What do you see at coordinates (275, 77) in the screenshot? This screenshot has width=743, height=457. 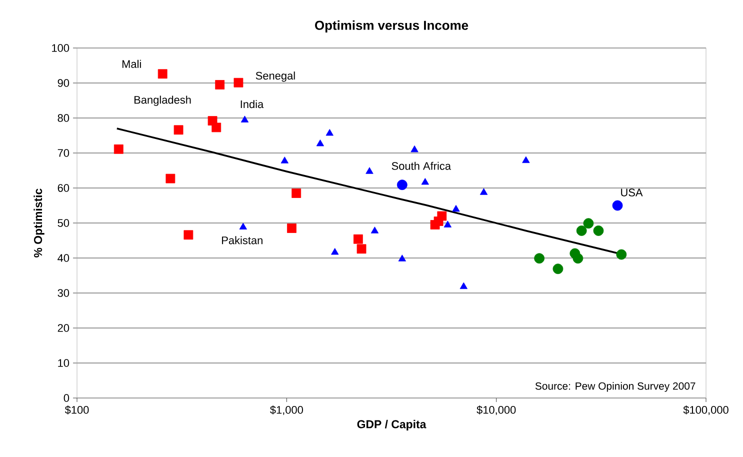 I see `annotation: Senegal` at bounding box center [275, 77].